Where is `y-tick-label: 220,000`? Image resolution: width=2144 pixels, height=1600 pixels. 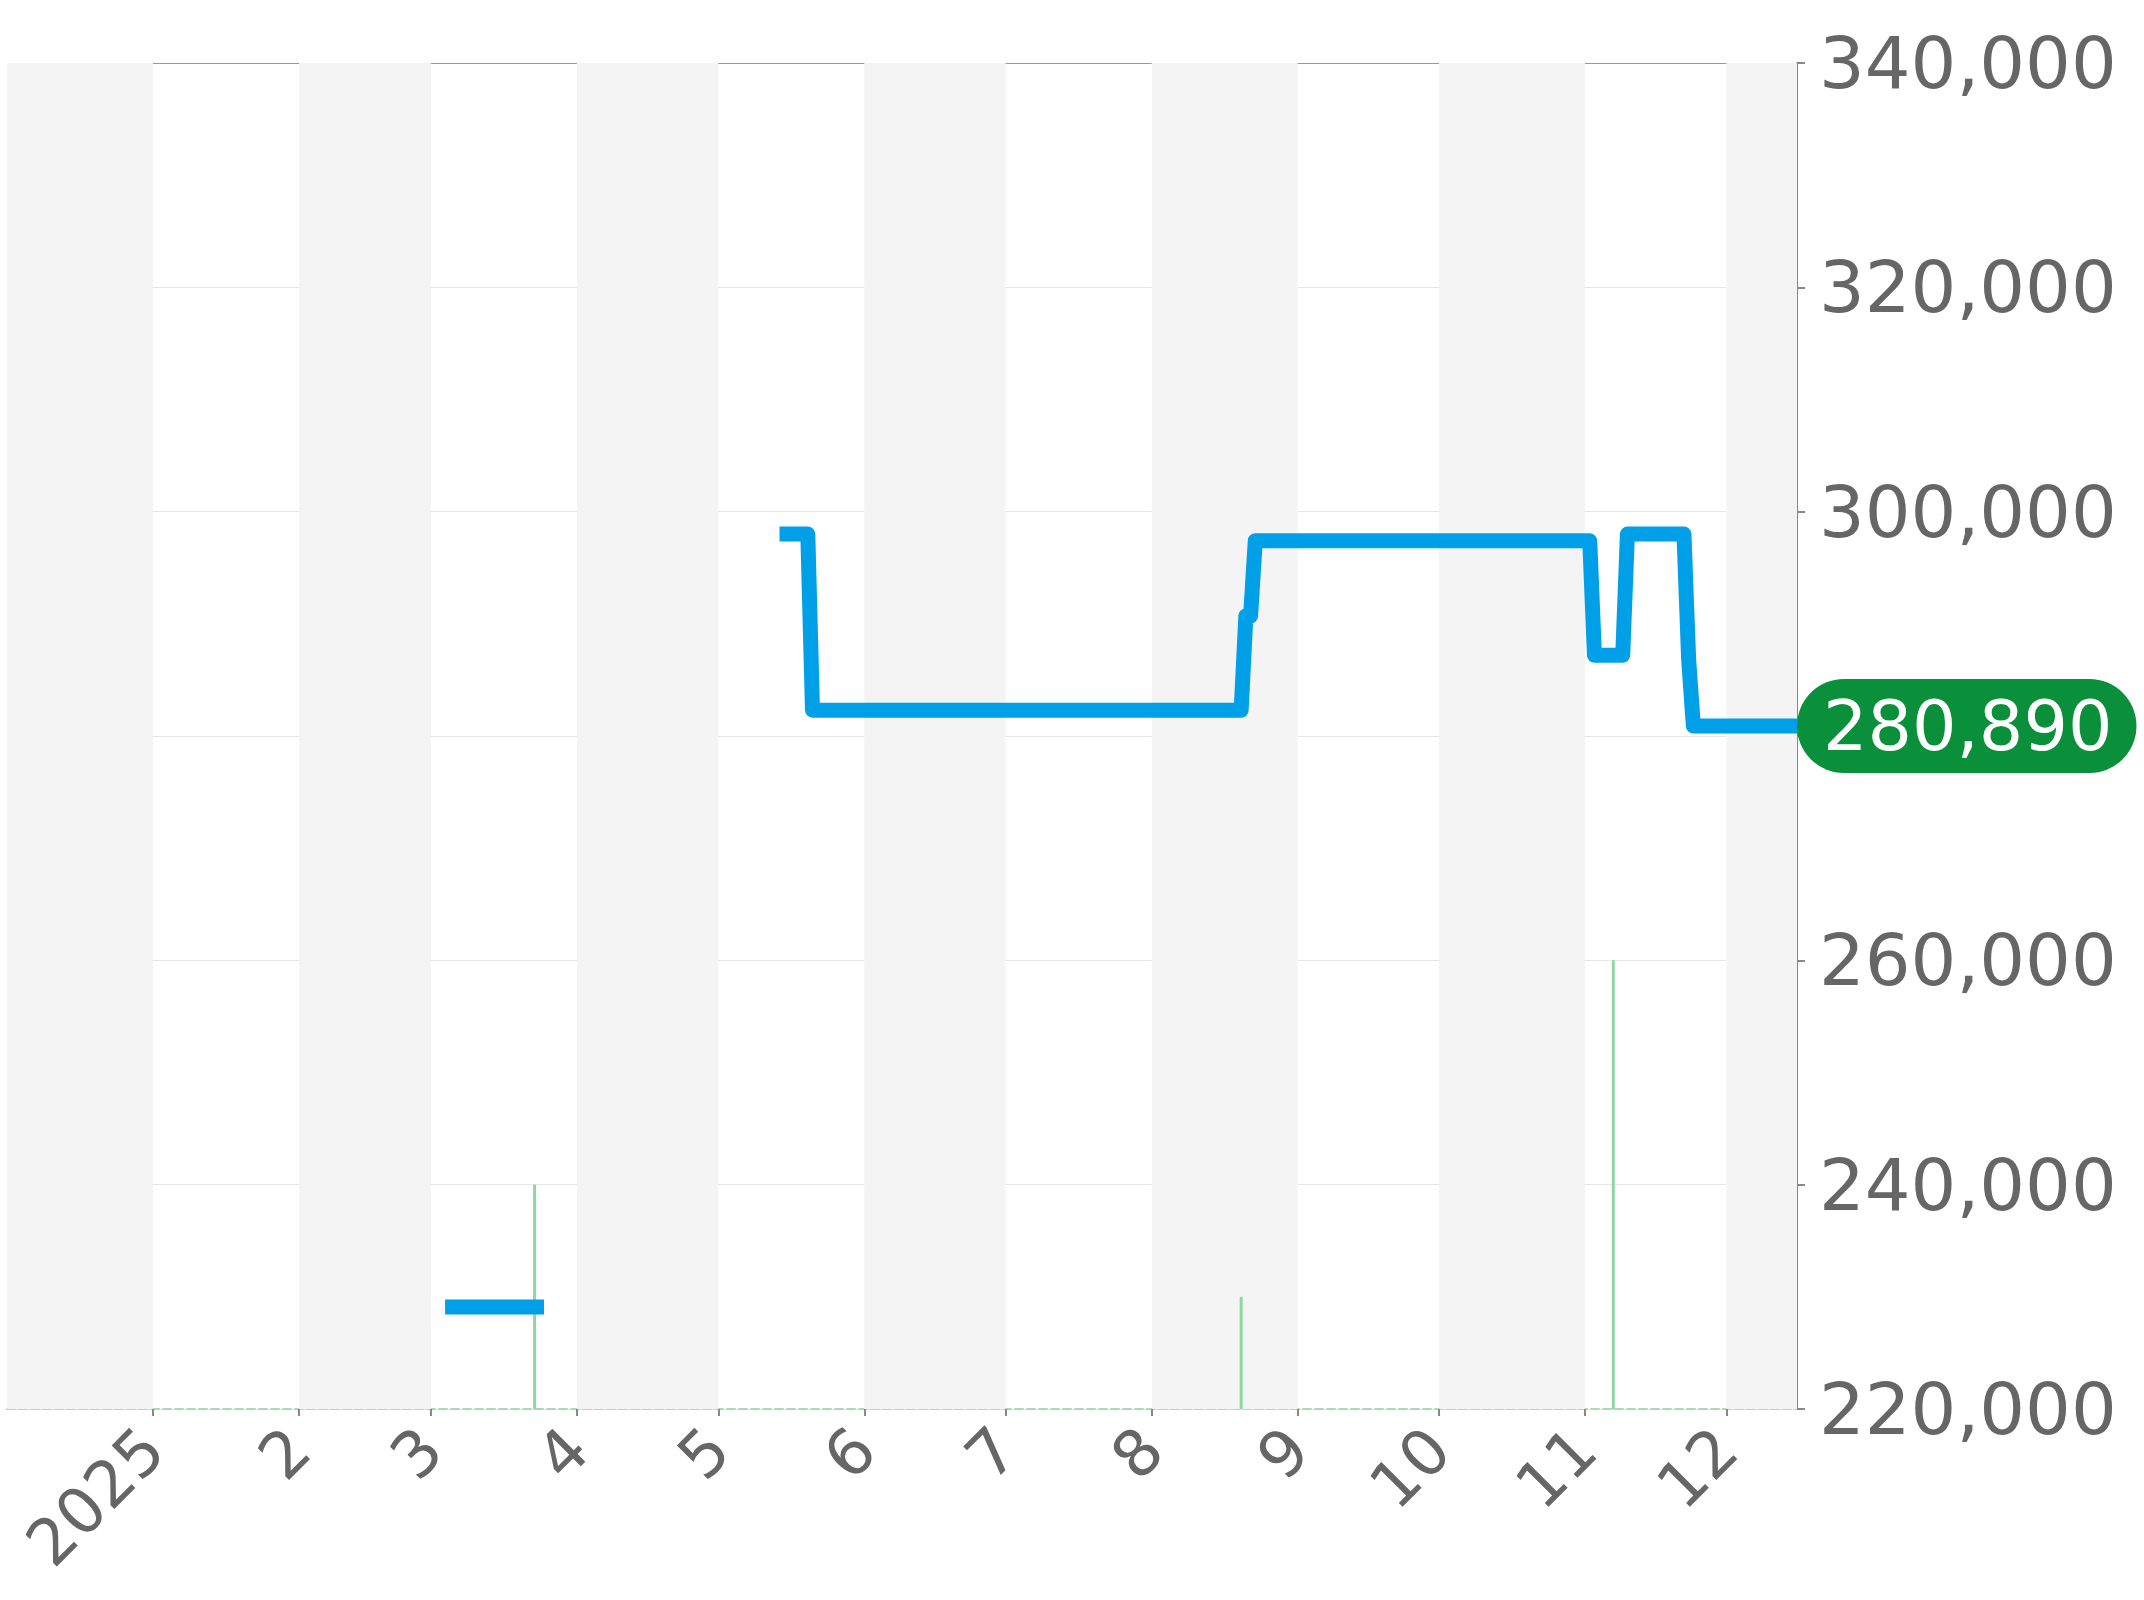 y-tick-label: 220,000 is located at coordinates (1968, 1409).